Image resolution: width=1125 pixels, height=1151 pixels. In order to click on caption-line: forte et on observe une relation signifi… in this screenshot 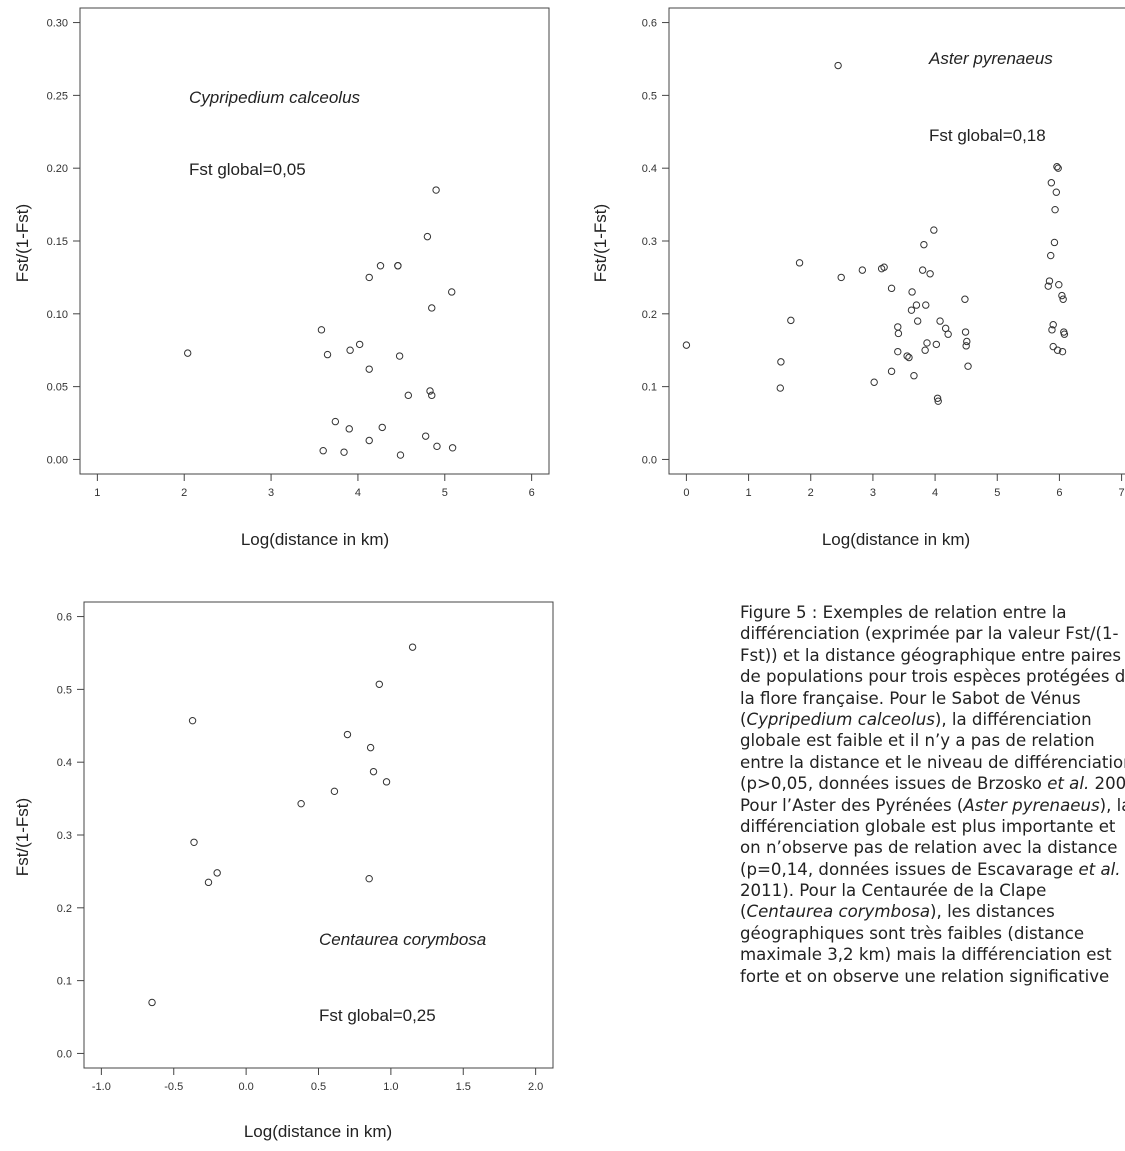, I will do `click(925, 976)`.